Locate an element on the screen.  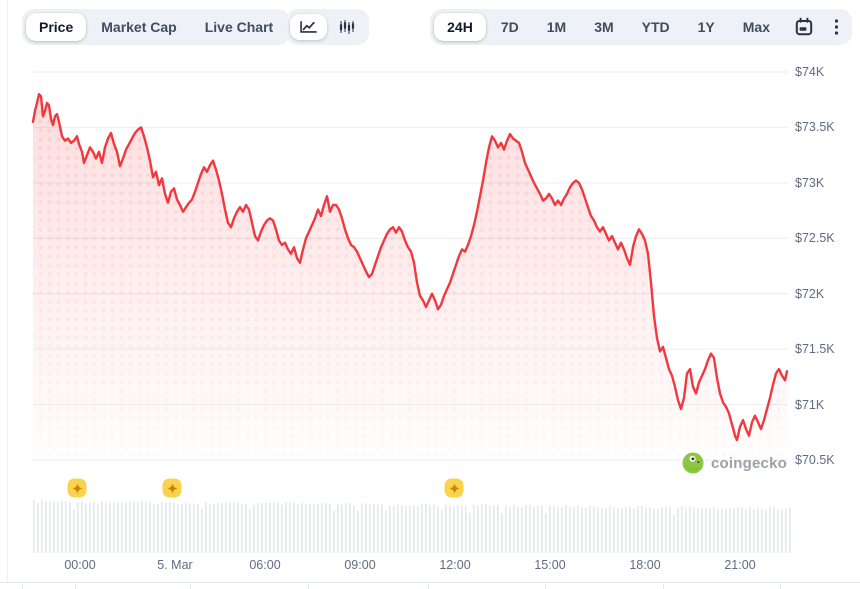
view-tab-live-chart: Live Chart is located at coordinates (239, 27).